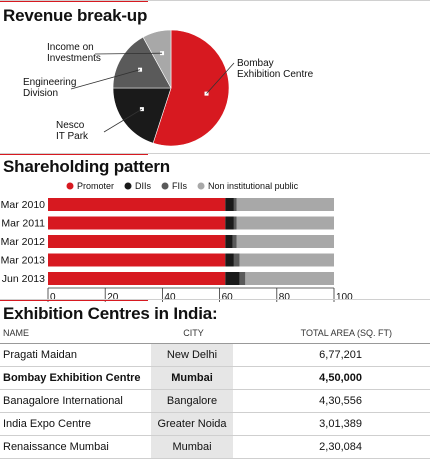 The image size is (430, 459). What do you see at coordinates (23, 261) in the screenshot?
I see `bar-category-label: Mar 2013` at bounding box center [23, 261].